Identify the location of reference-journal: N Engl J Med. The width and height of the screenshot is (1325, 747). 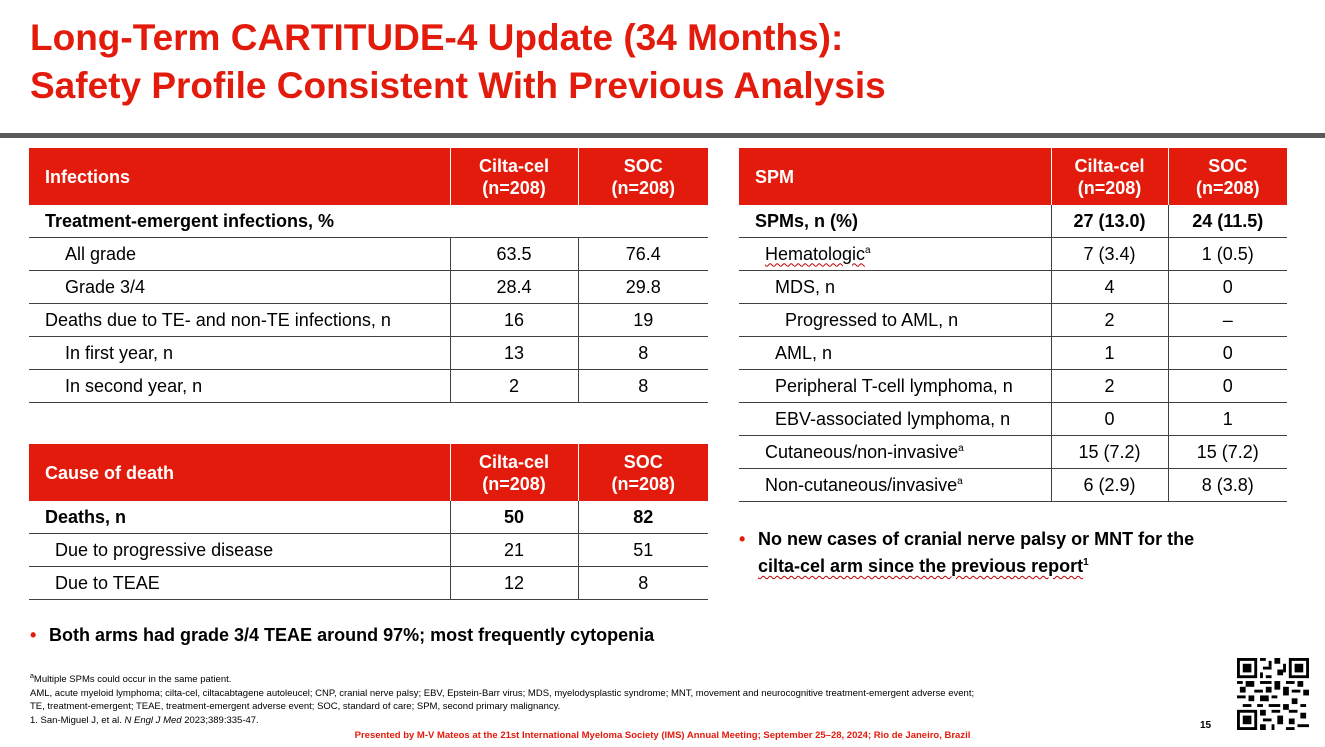
(153, 720).